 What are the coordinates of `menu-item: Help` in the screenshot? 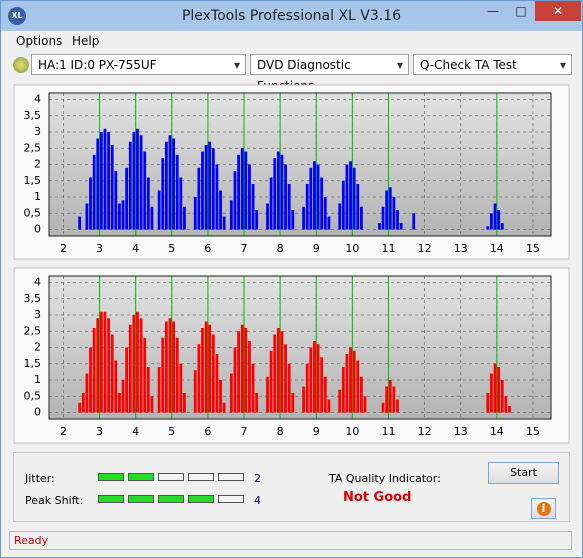 It's located at (86, 41).